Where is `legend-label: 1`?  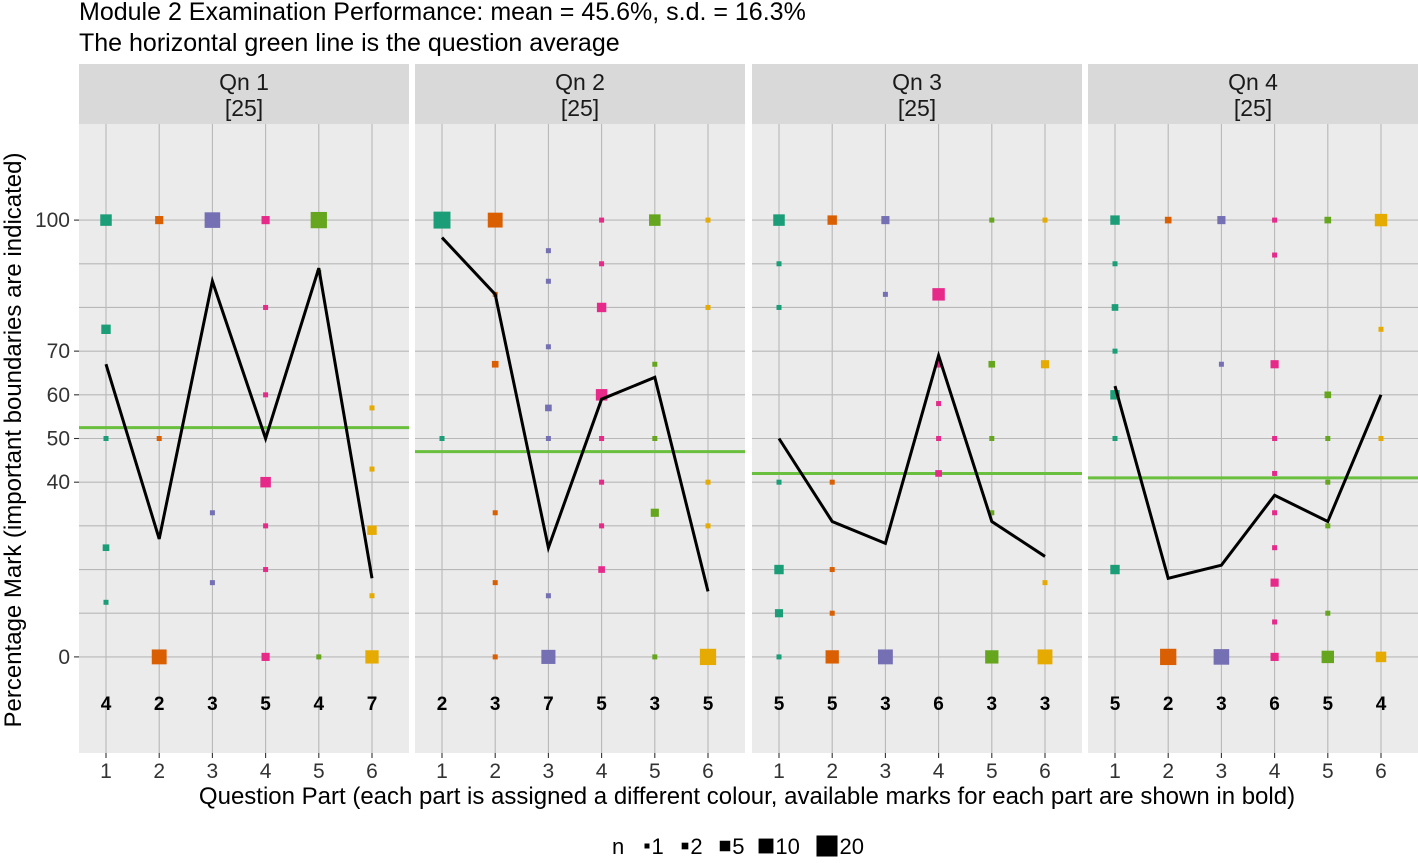
legend-label: 1 is located at coordinates (658, 846).